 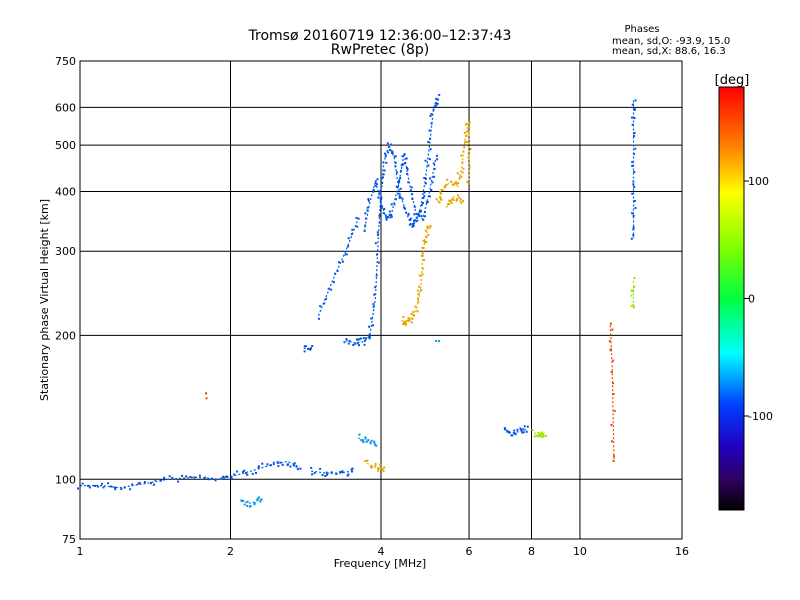 What do you see at coordinates (580, 551) in the screenshot?
I see `x-tick-label: 10` at bounding box center [580, 551].